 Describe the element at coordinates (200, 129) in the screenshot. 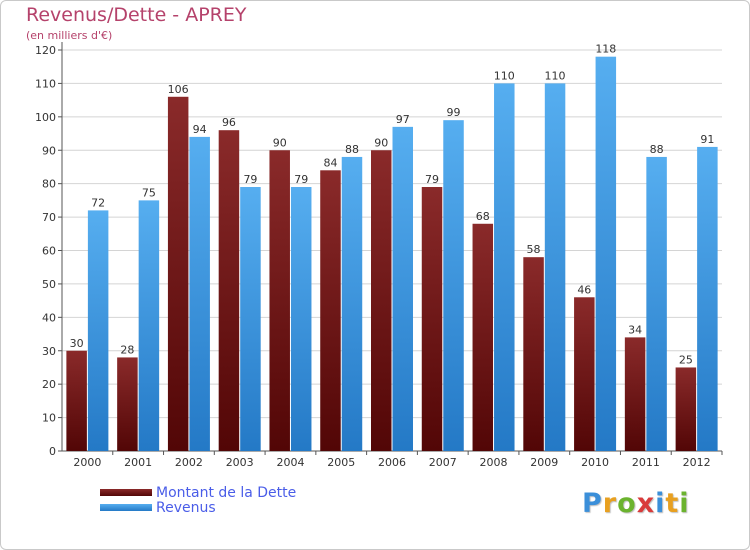

I see `data-label-revenus: 94` at that location.